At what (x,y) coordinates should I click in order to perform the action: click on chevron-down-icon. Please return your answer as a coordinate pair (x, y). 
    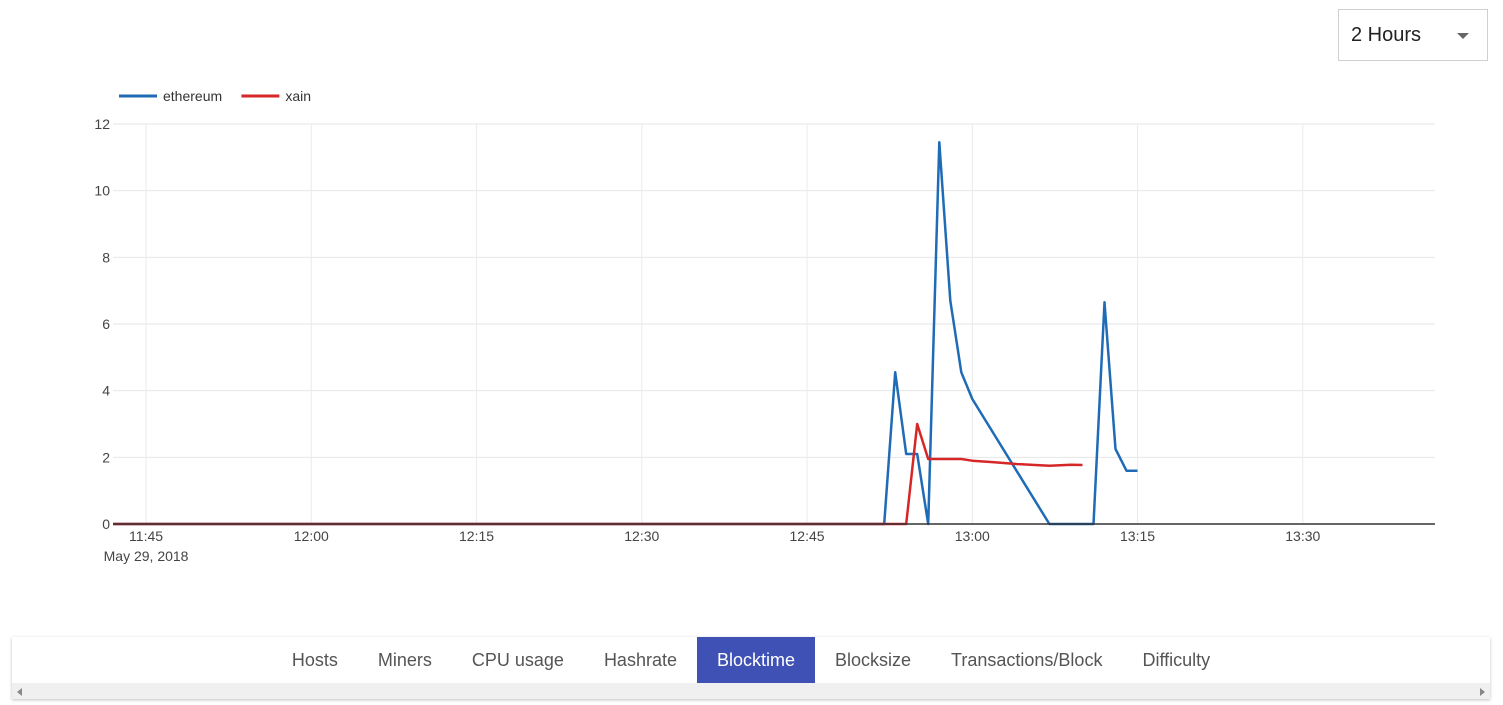
    Looking at the image, I should click on (1463, 36).